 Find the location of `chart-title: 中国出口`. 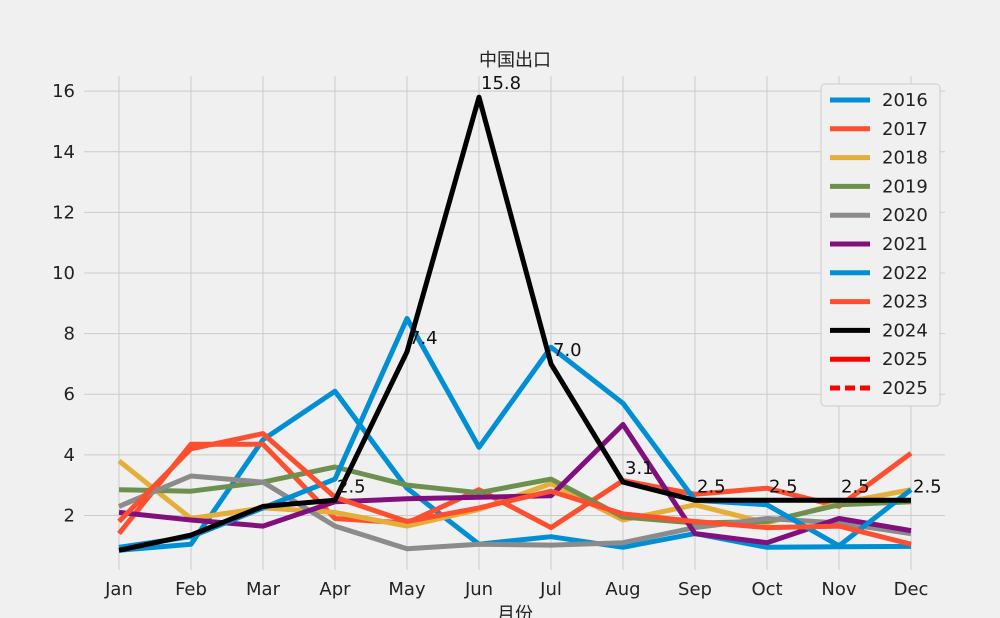

chart-title: 中国出口 is located at coordinates (515, 60).